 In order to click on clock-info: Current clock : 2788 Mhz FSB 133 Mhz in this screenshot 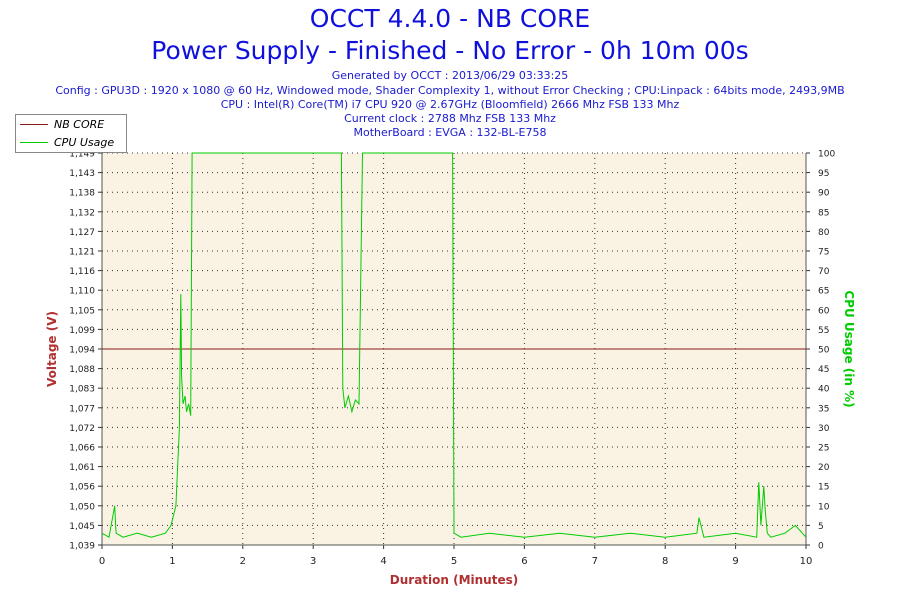, I will do `click(450, 118)`.